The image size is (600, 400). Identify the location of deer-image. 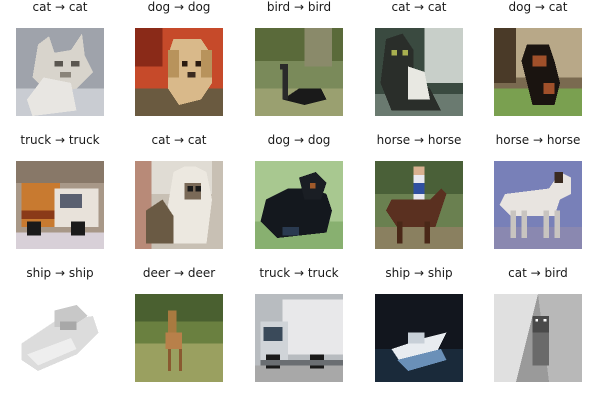
(179, 338).